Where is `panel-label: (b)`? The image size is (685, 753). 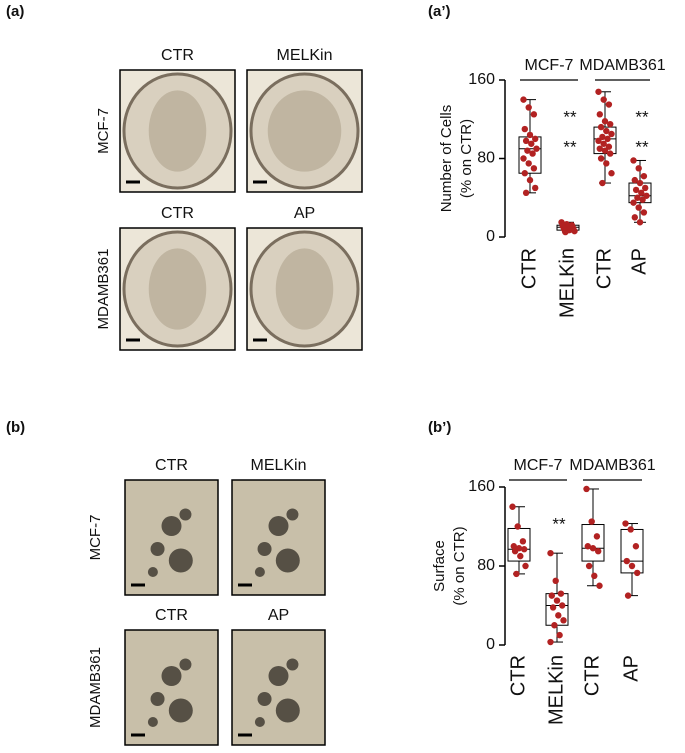
panel-label: (b) is located at coordinates (15, 427).